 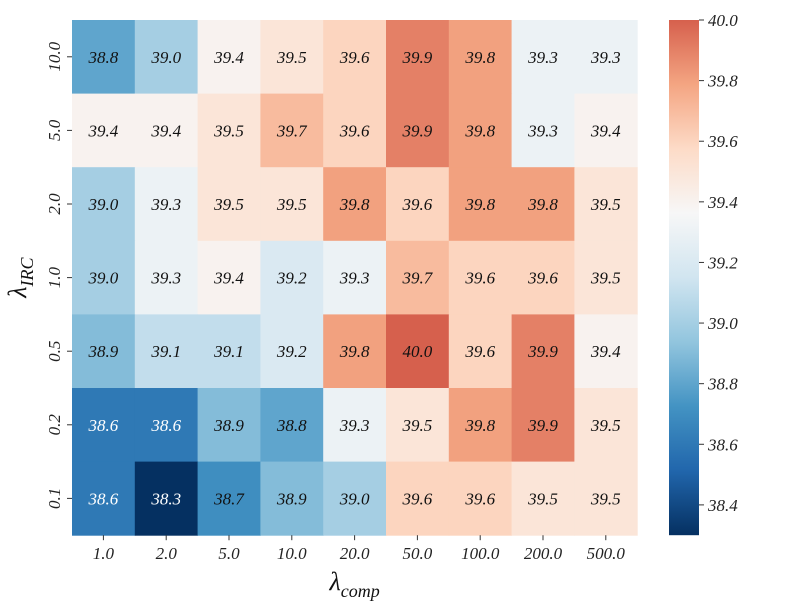 I want to click on cell-value-label: 39.0, so click(x=103, y=278).